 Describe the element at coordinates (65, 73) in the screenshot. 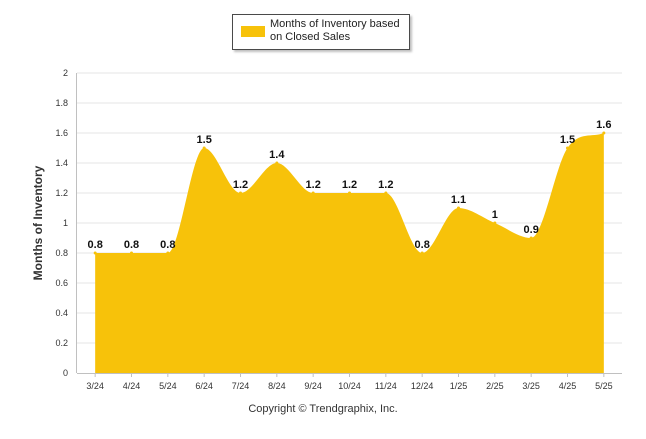

I see `y-tick-label: 2` at that location.